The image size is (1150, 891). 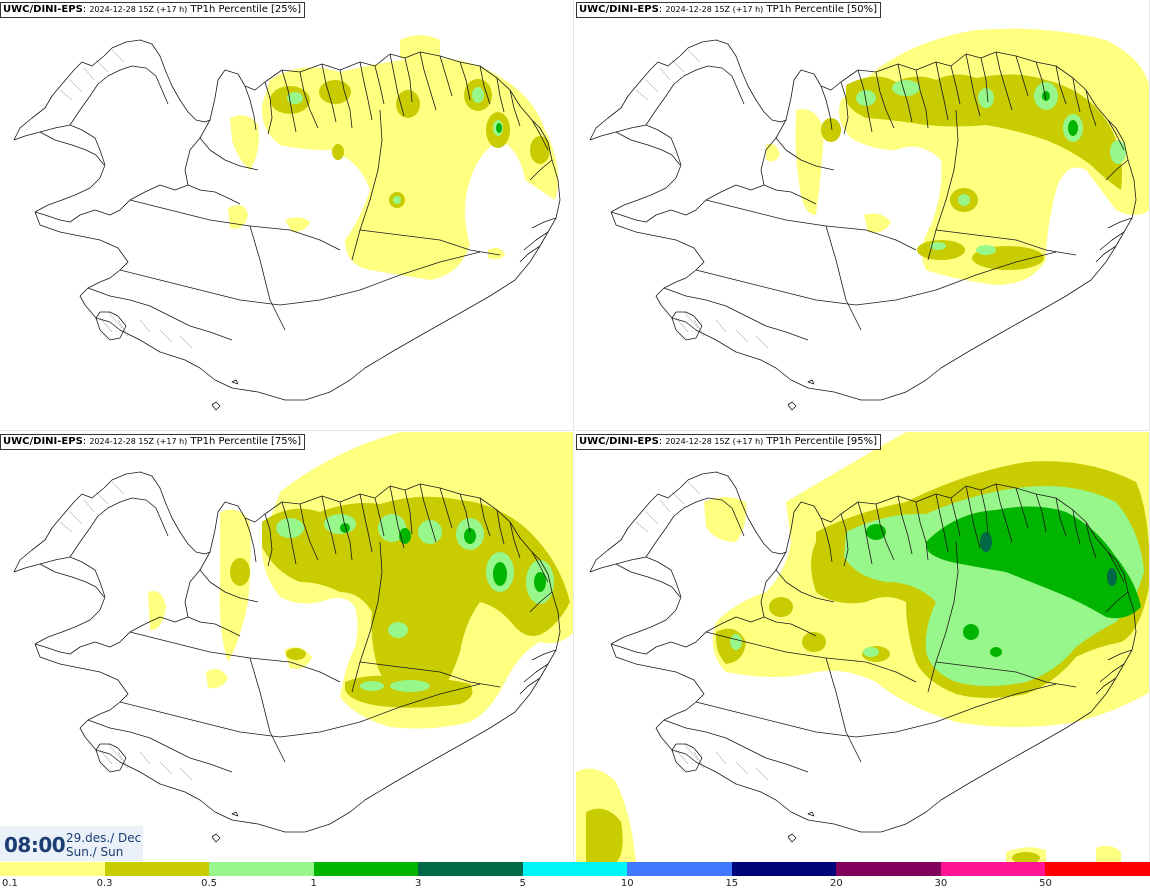 I want to click on valid-time-box: 08:00 29.des./ Dec Sun./ Sun, so click(x=71, y=843).